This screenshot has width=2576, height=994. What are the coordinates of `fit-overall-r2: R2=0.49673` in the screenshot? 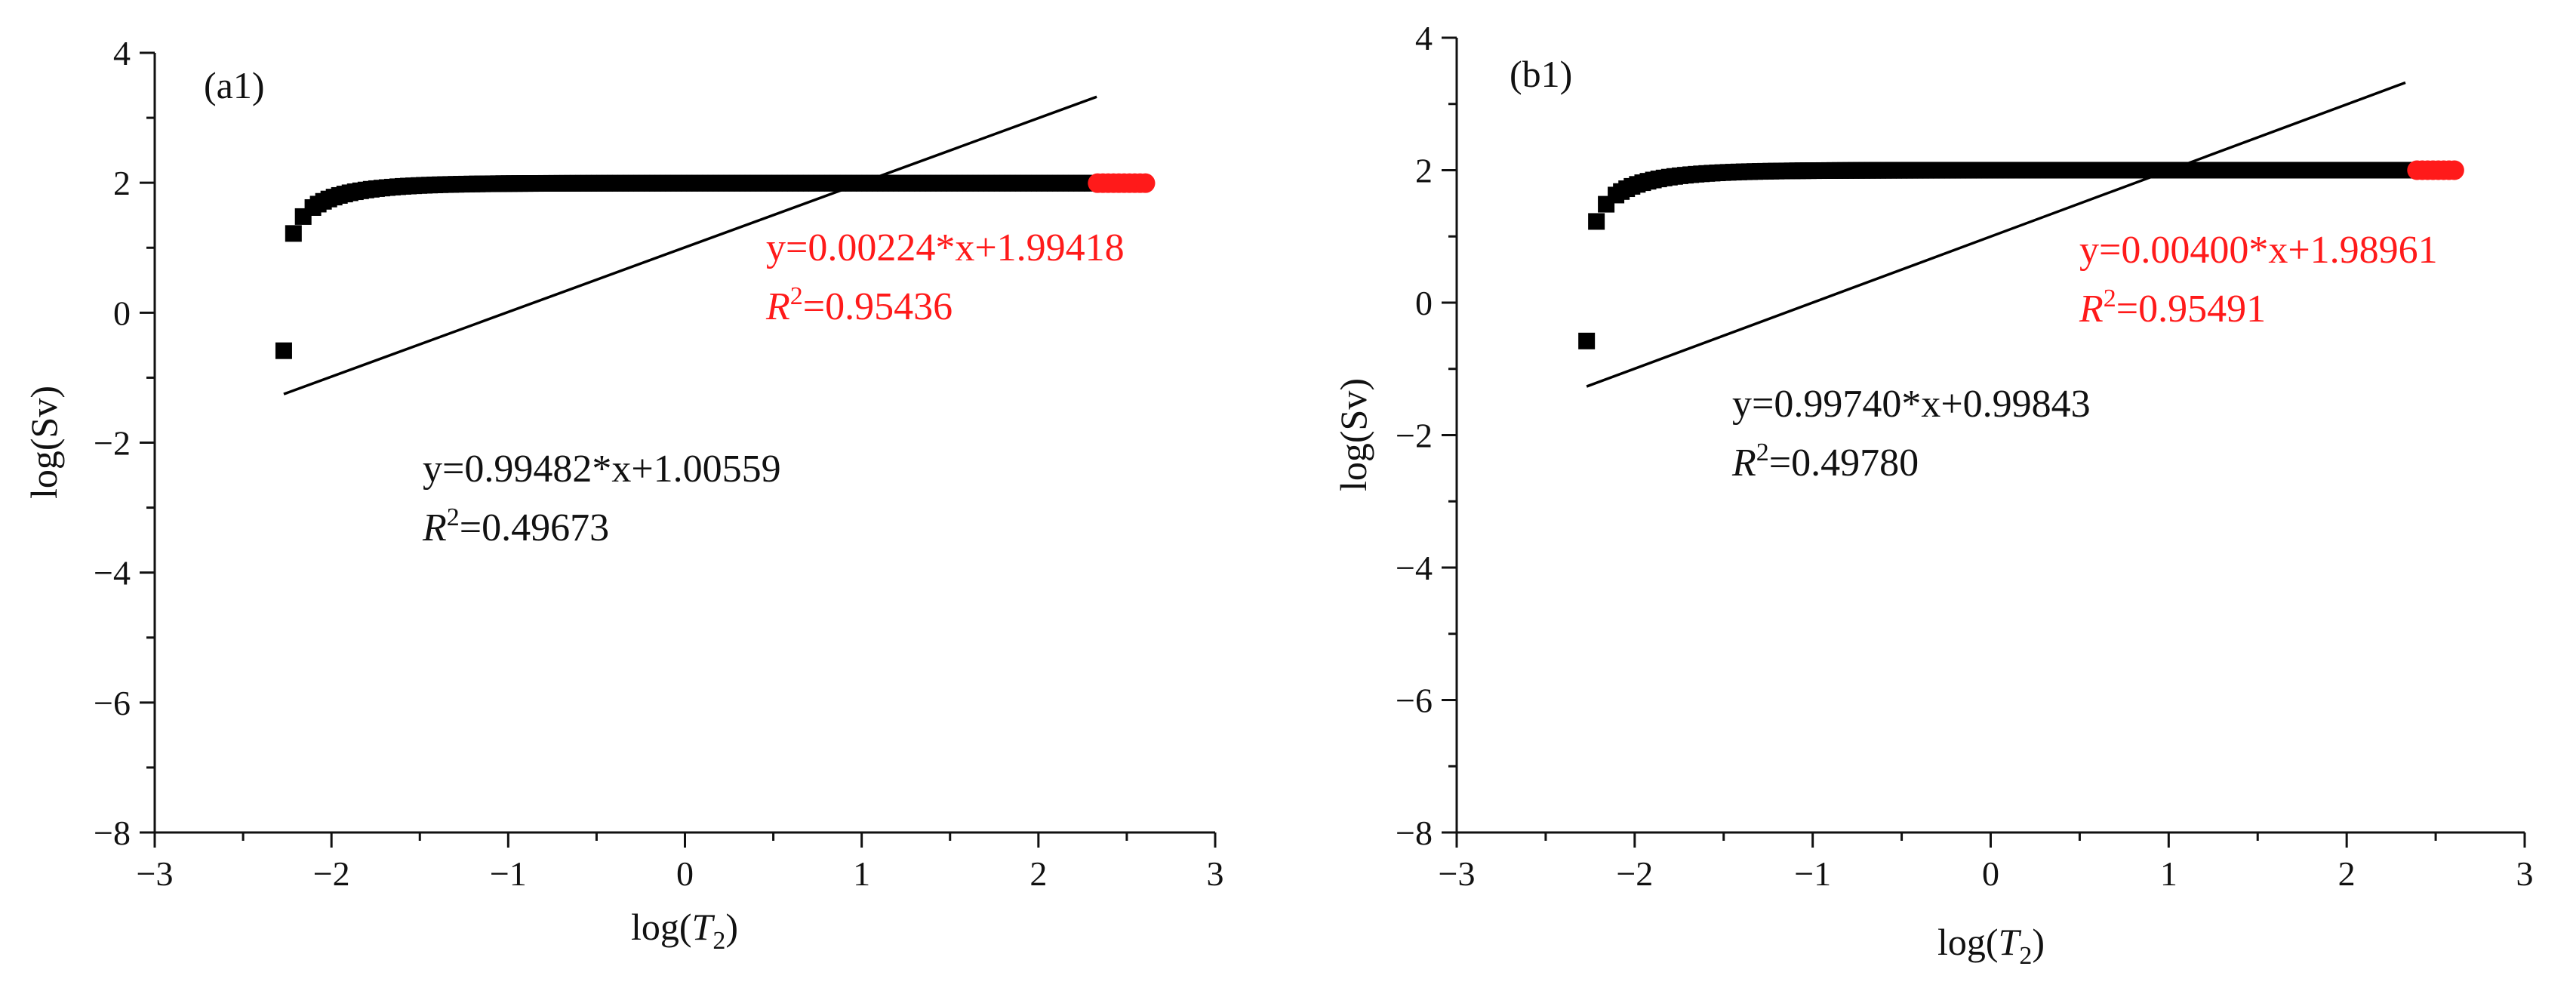 It's located at (515, 526).